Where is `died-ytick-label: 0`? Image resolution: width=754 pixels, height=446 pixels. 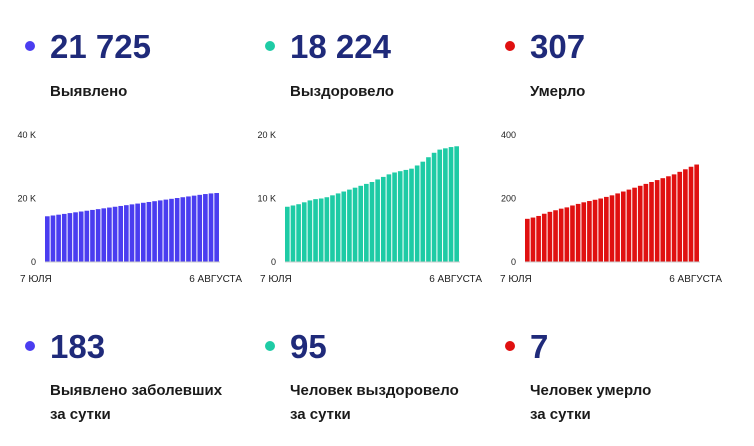 died-ytick-label: 0 is located at coordinates (513, 262).